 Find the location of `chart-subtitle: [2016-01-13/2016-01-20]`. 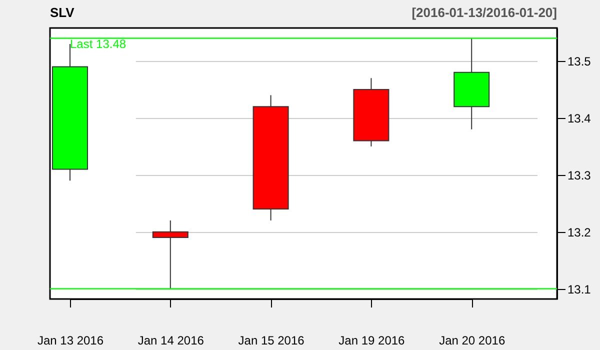

chart-subtitle: [2016-01-13/2016-01-20] is located at coordinates (484, 12).